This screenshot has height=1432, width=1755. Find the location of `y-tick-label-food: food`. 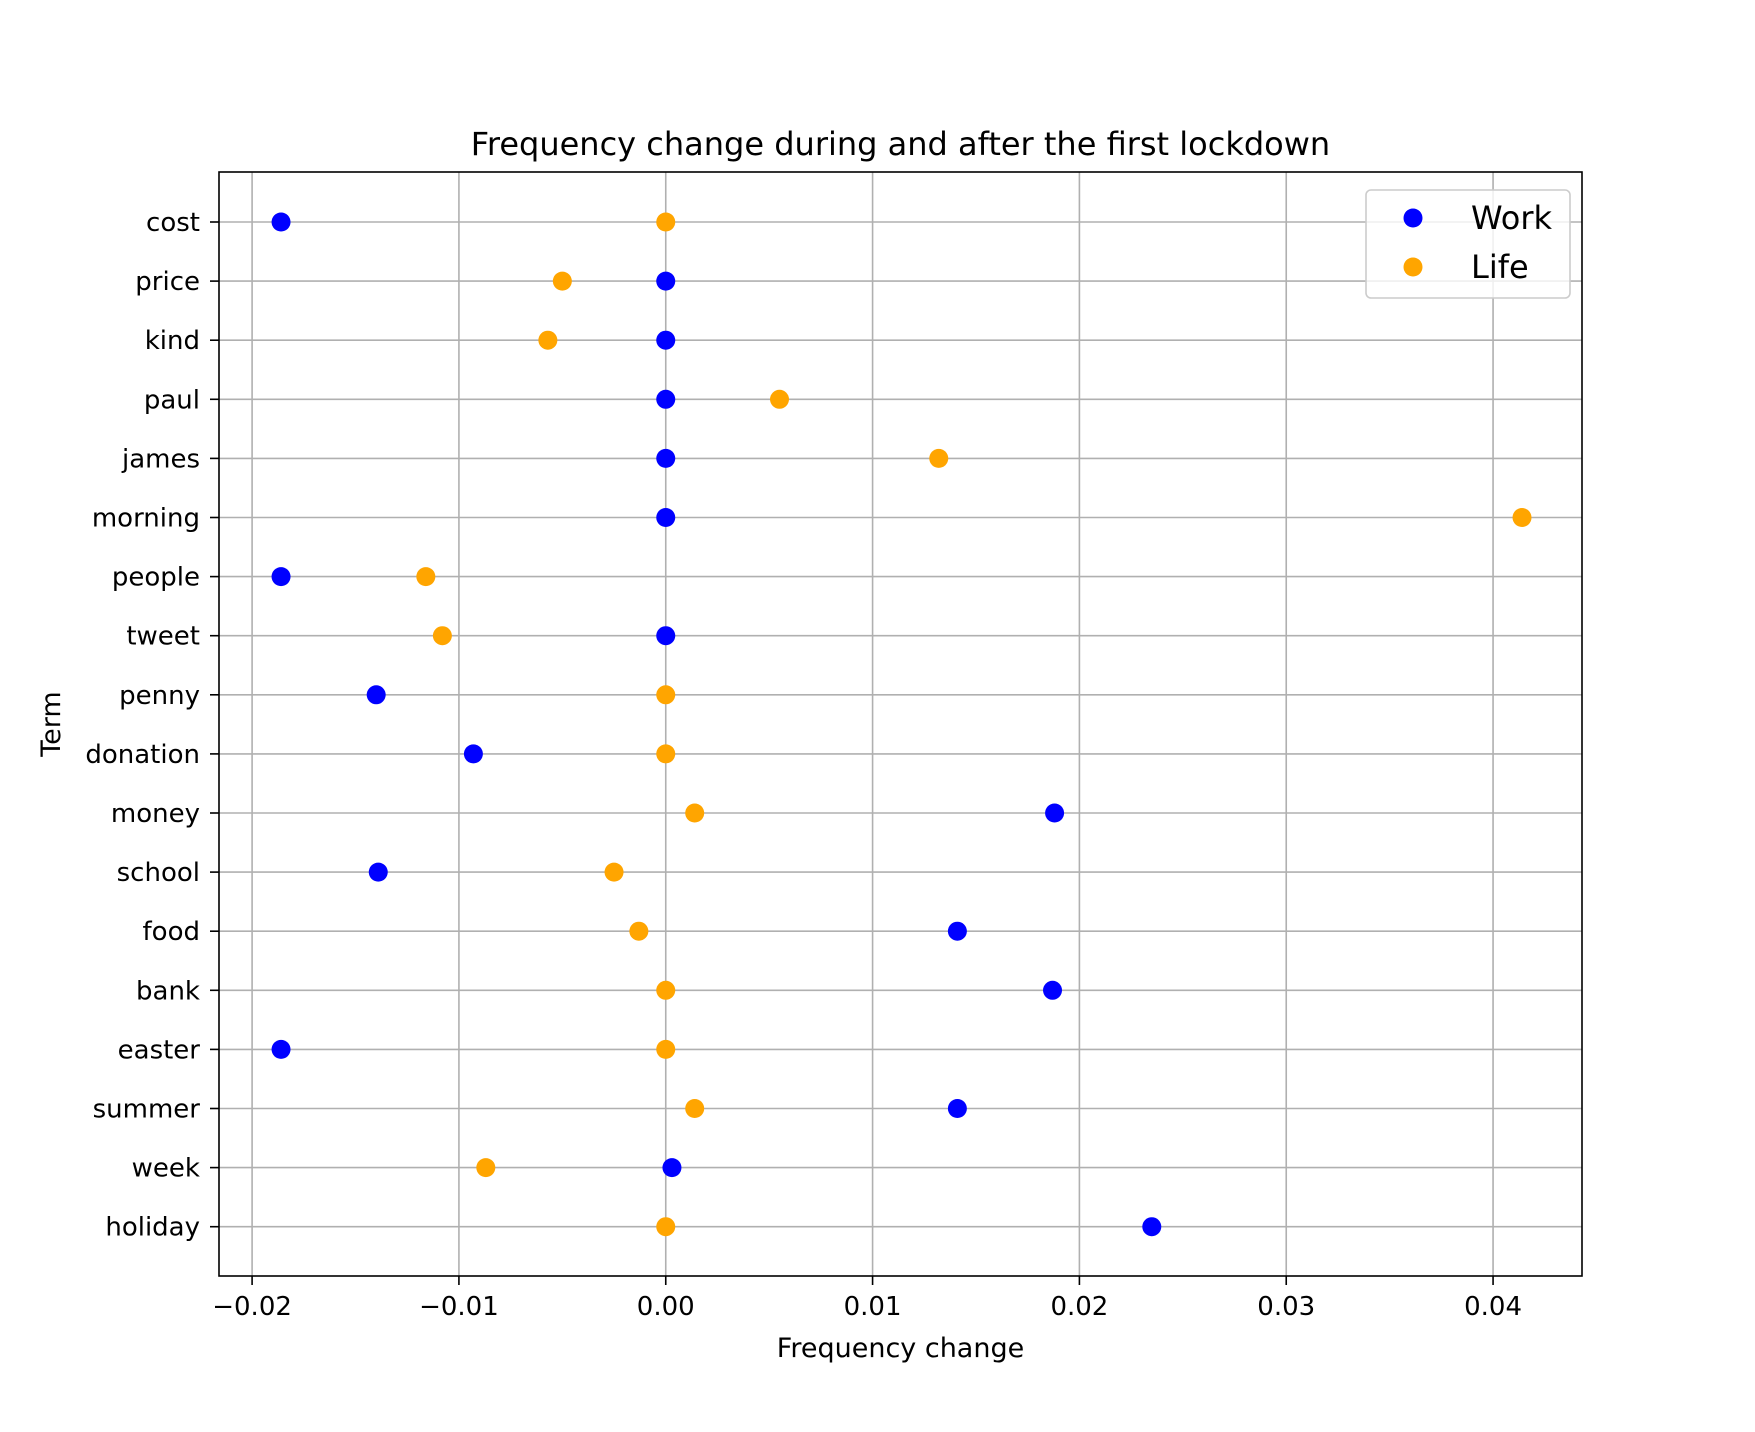

y-tick-label-food: food is located at coordinates (171, 932).